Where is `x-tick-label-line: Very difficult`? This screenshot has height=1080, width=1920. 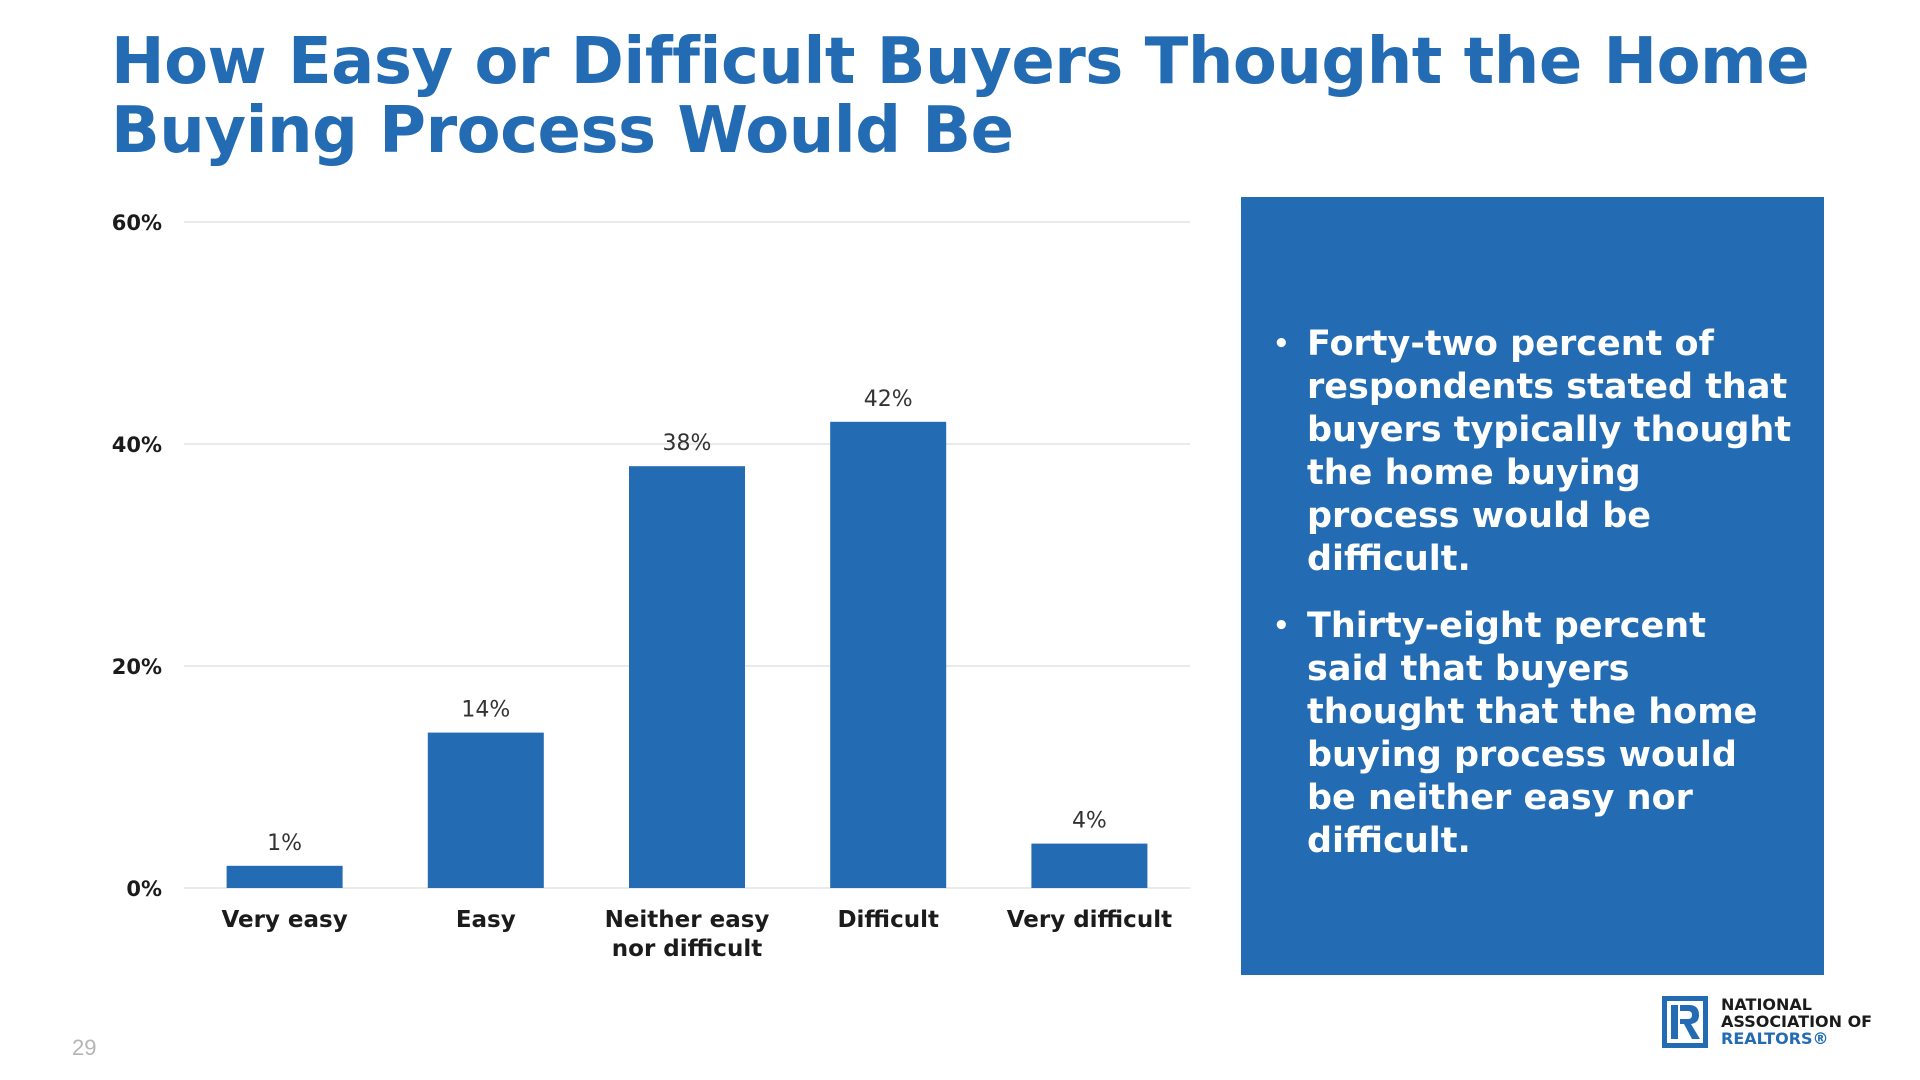
x-tick-label-line: Very difficult is located at coordinates (1089, 920).